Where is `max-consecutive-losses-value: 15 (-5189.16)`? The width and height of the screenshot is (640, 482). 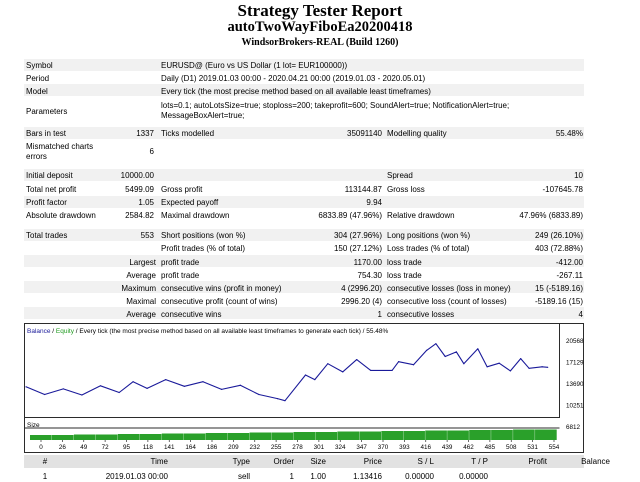
max-consecutive-losses-value: 15 (-5189.16) is located at coordinates (558, 288).